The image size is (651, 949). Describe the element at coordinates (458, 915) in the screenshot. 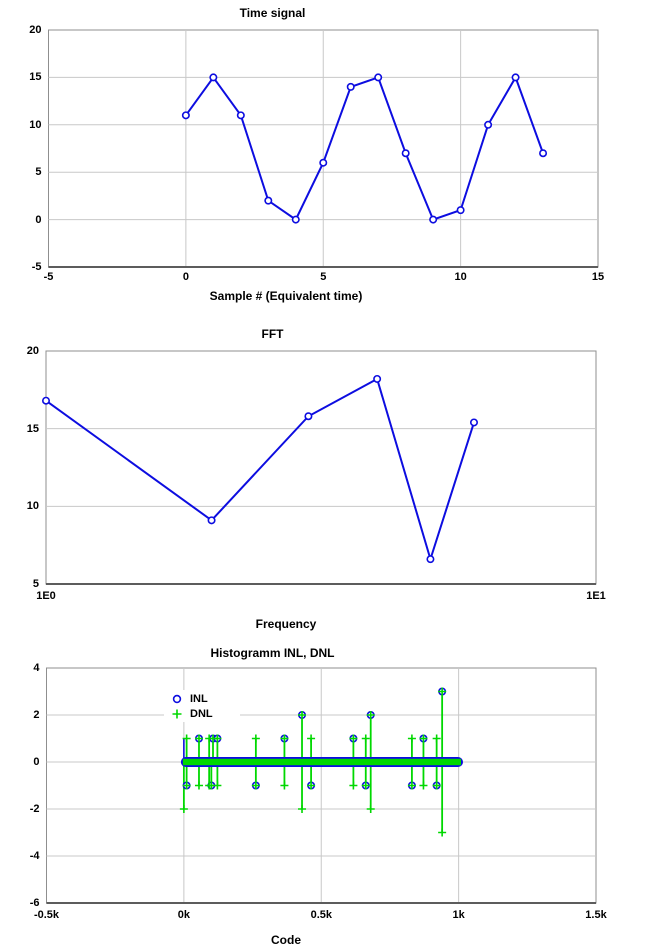

I see `histogram-inl-dnl-xtick-1k: 1k` at that location.